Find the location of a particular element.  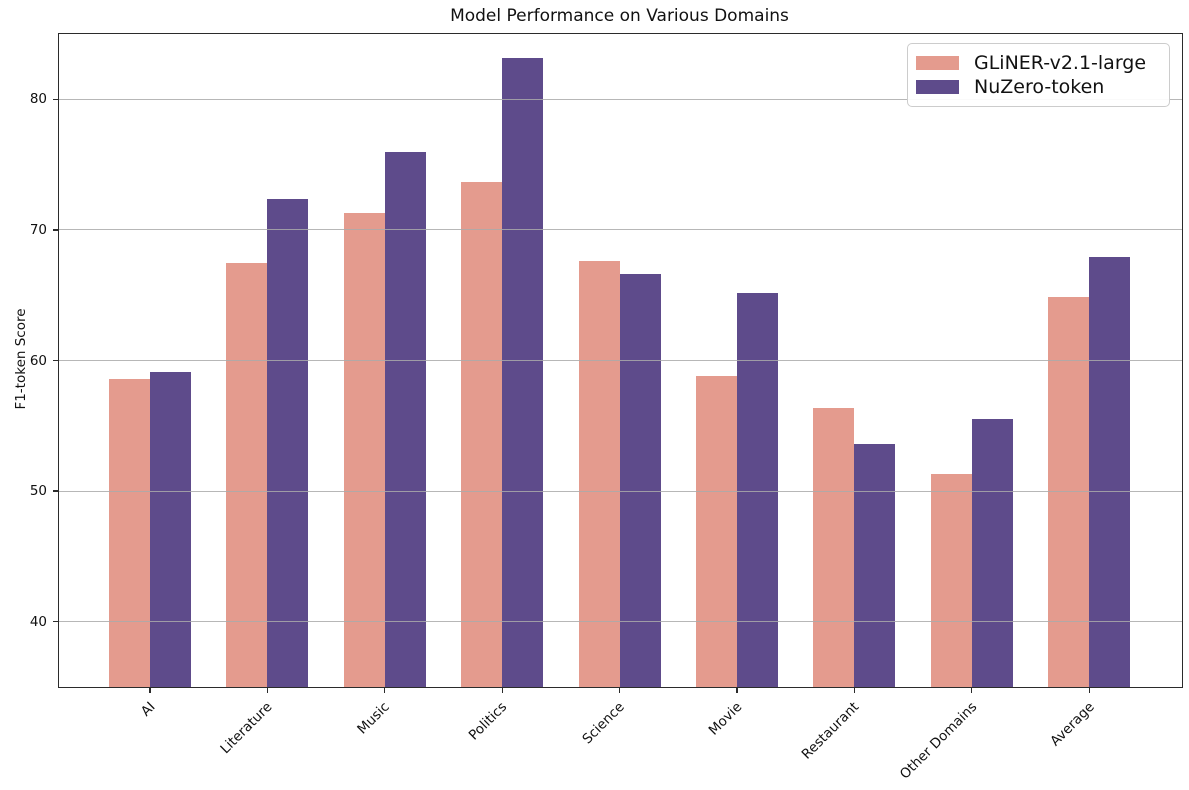

x-tick-mark-average is located at coordinates (1089, 690).